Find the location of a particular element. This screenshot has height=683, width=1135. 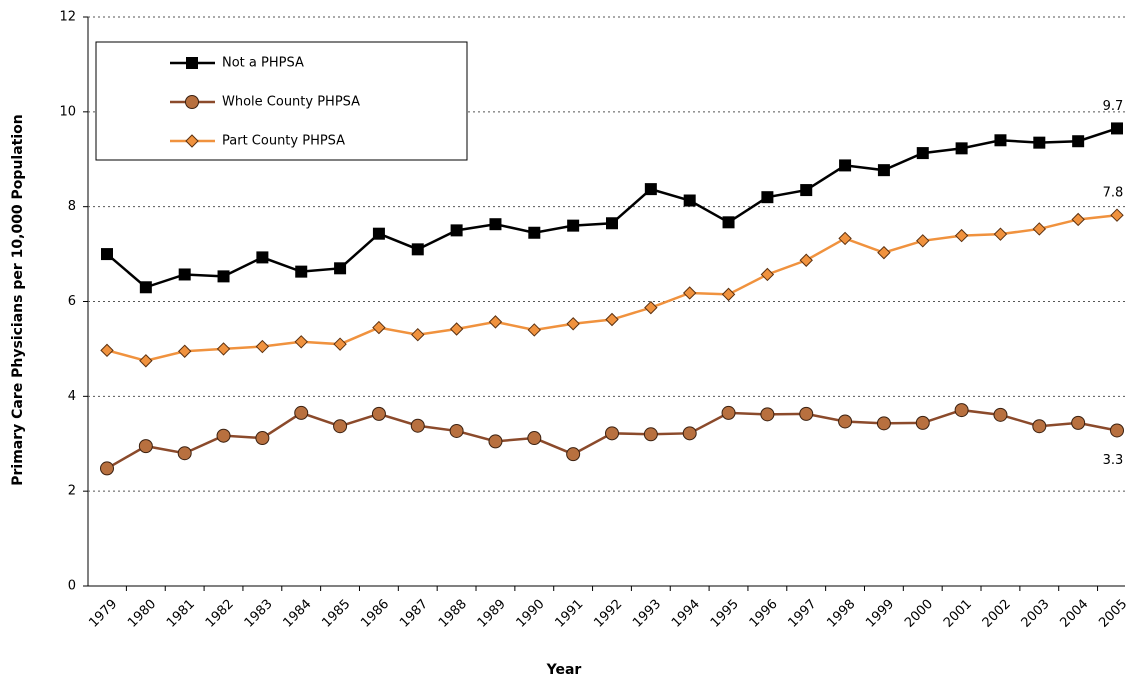

x-tick-label: 1986 is located at coordinates (375, 614).